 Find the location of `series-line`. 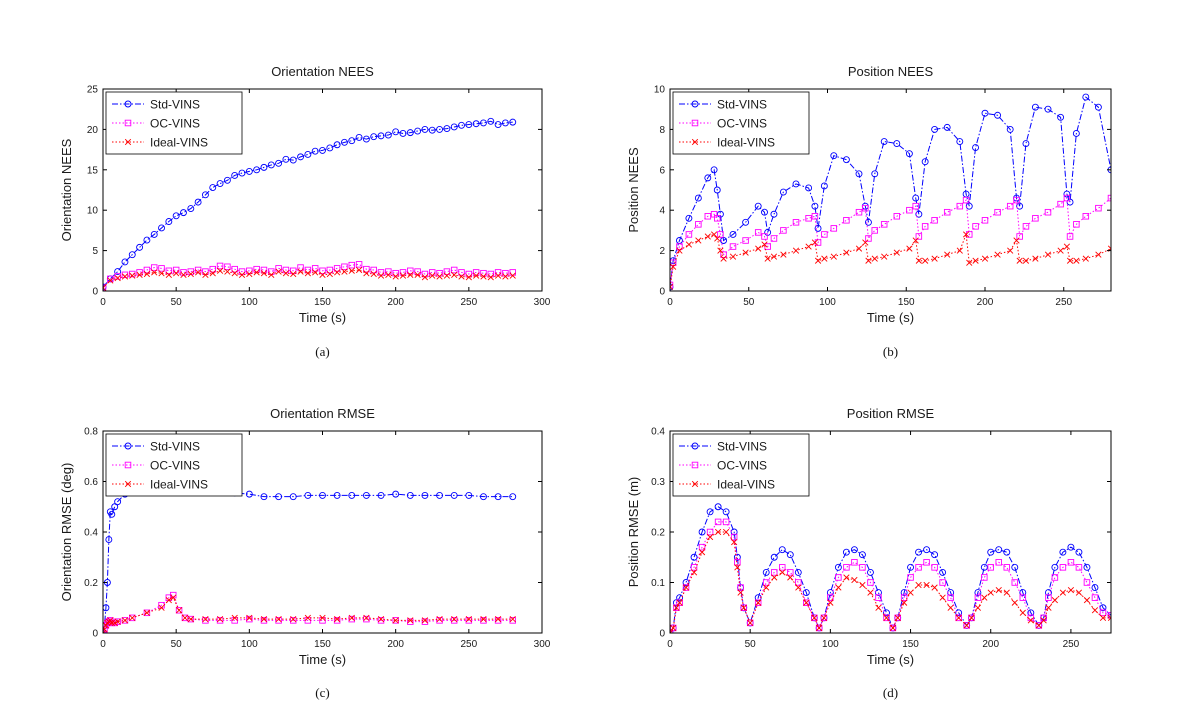

series-line is located at coordinates (890, 569).